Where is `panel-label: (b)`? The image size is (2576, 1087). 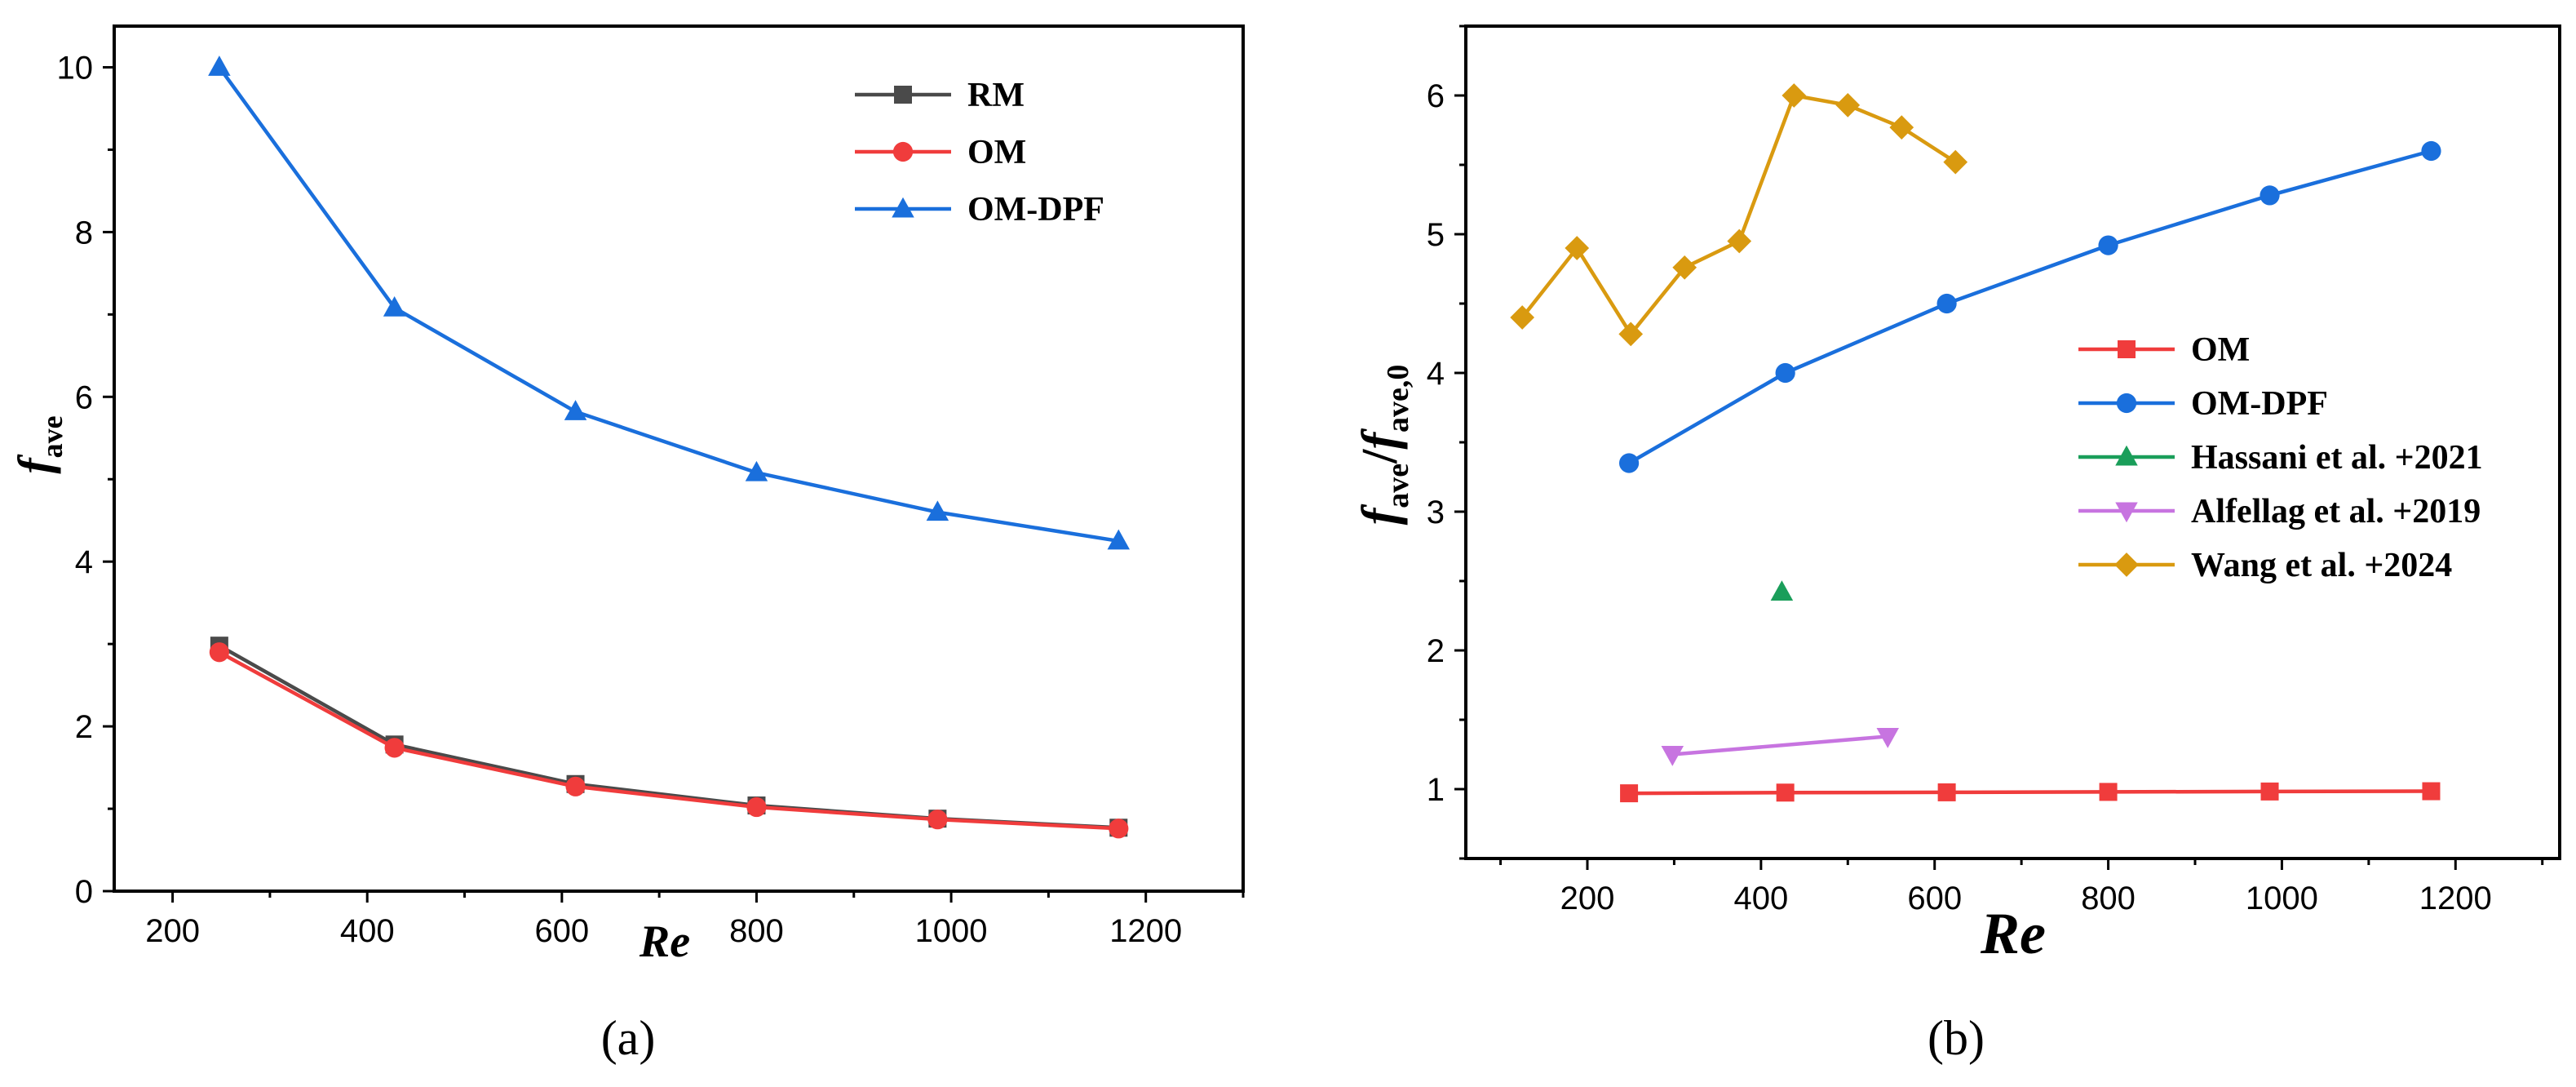 panel-label: (b) is located at coordinates (1956, 1038).